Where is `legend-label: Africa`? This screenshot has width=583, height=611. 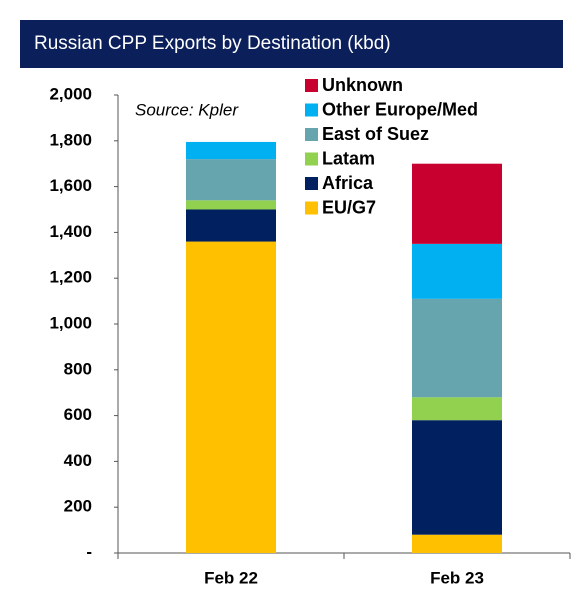
legend-label: Africa is located at coordinates (348, 183).